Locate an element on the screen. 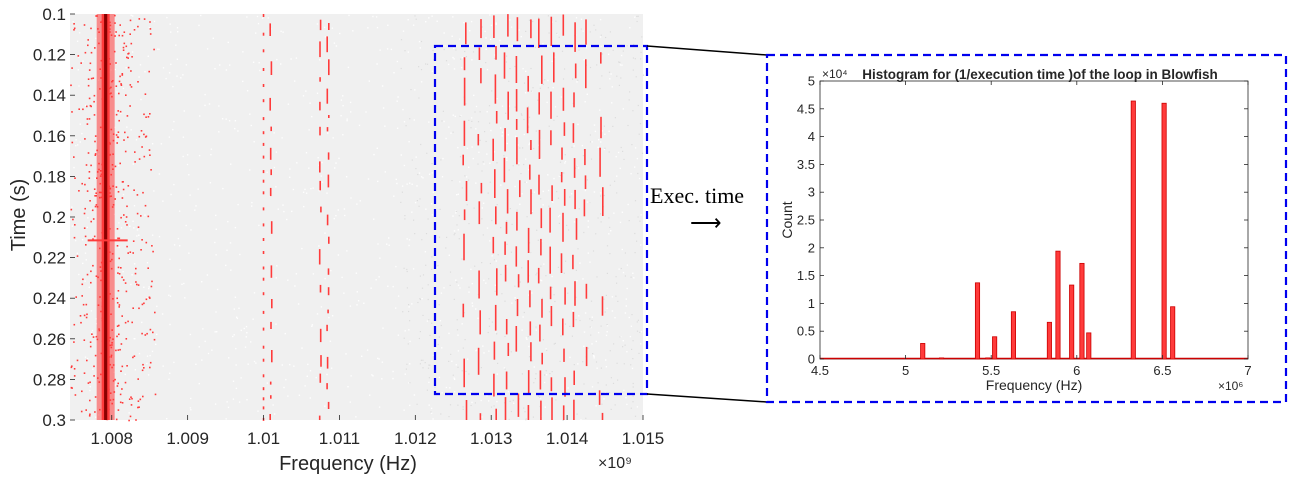 This screenshot has width=1292, height=477. y-tick-label: 0 is located at coordinates (811, 359).